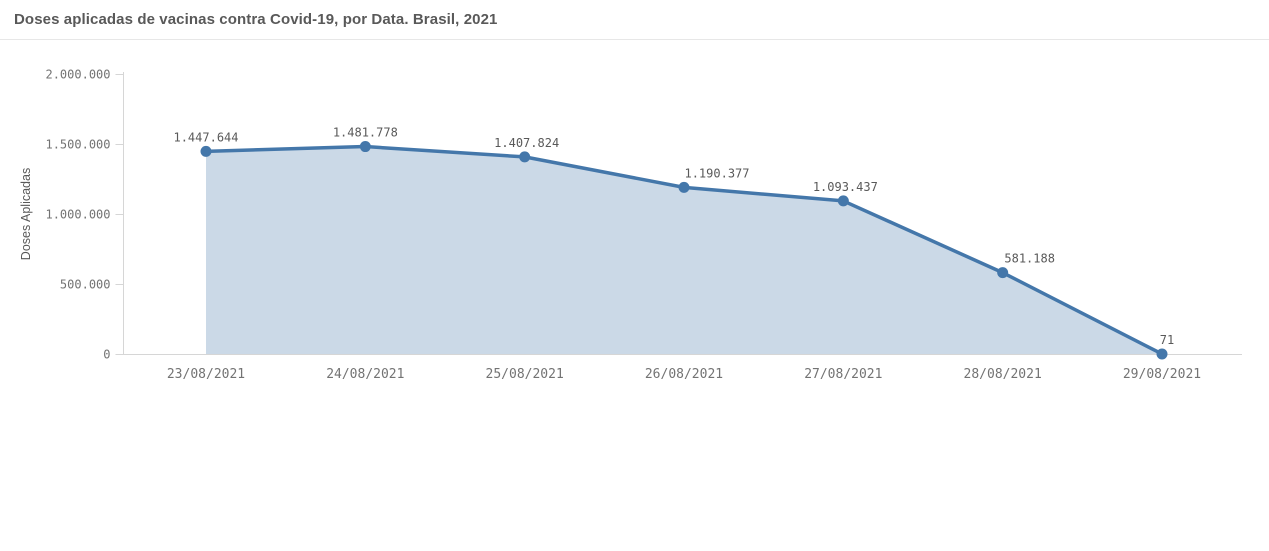 This screenshot has height=551, width=1269. Describe the element at coordinates (845, 187) in the screenshot. I see `data-point-label: 1.093.437` at that location.